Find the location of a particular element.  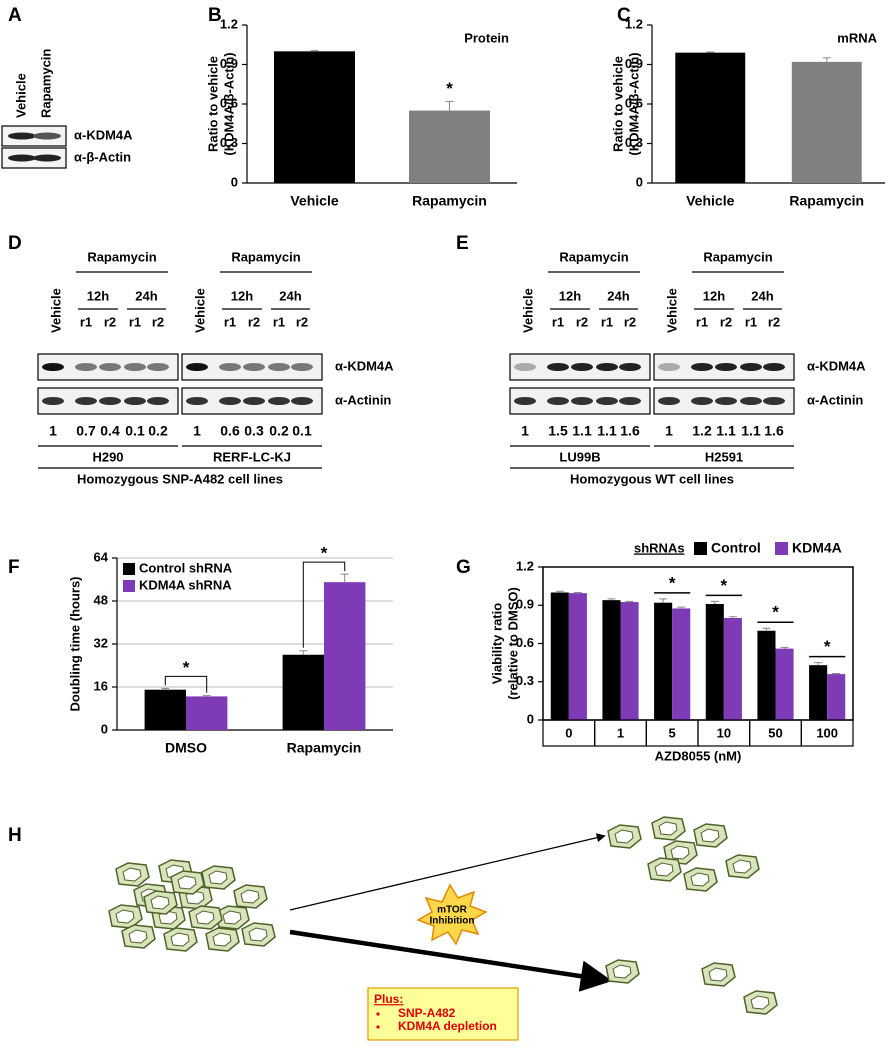

cell-line-label: H290 is located at coordinates (107, 456).